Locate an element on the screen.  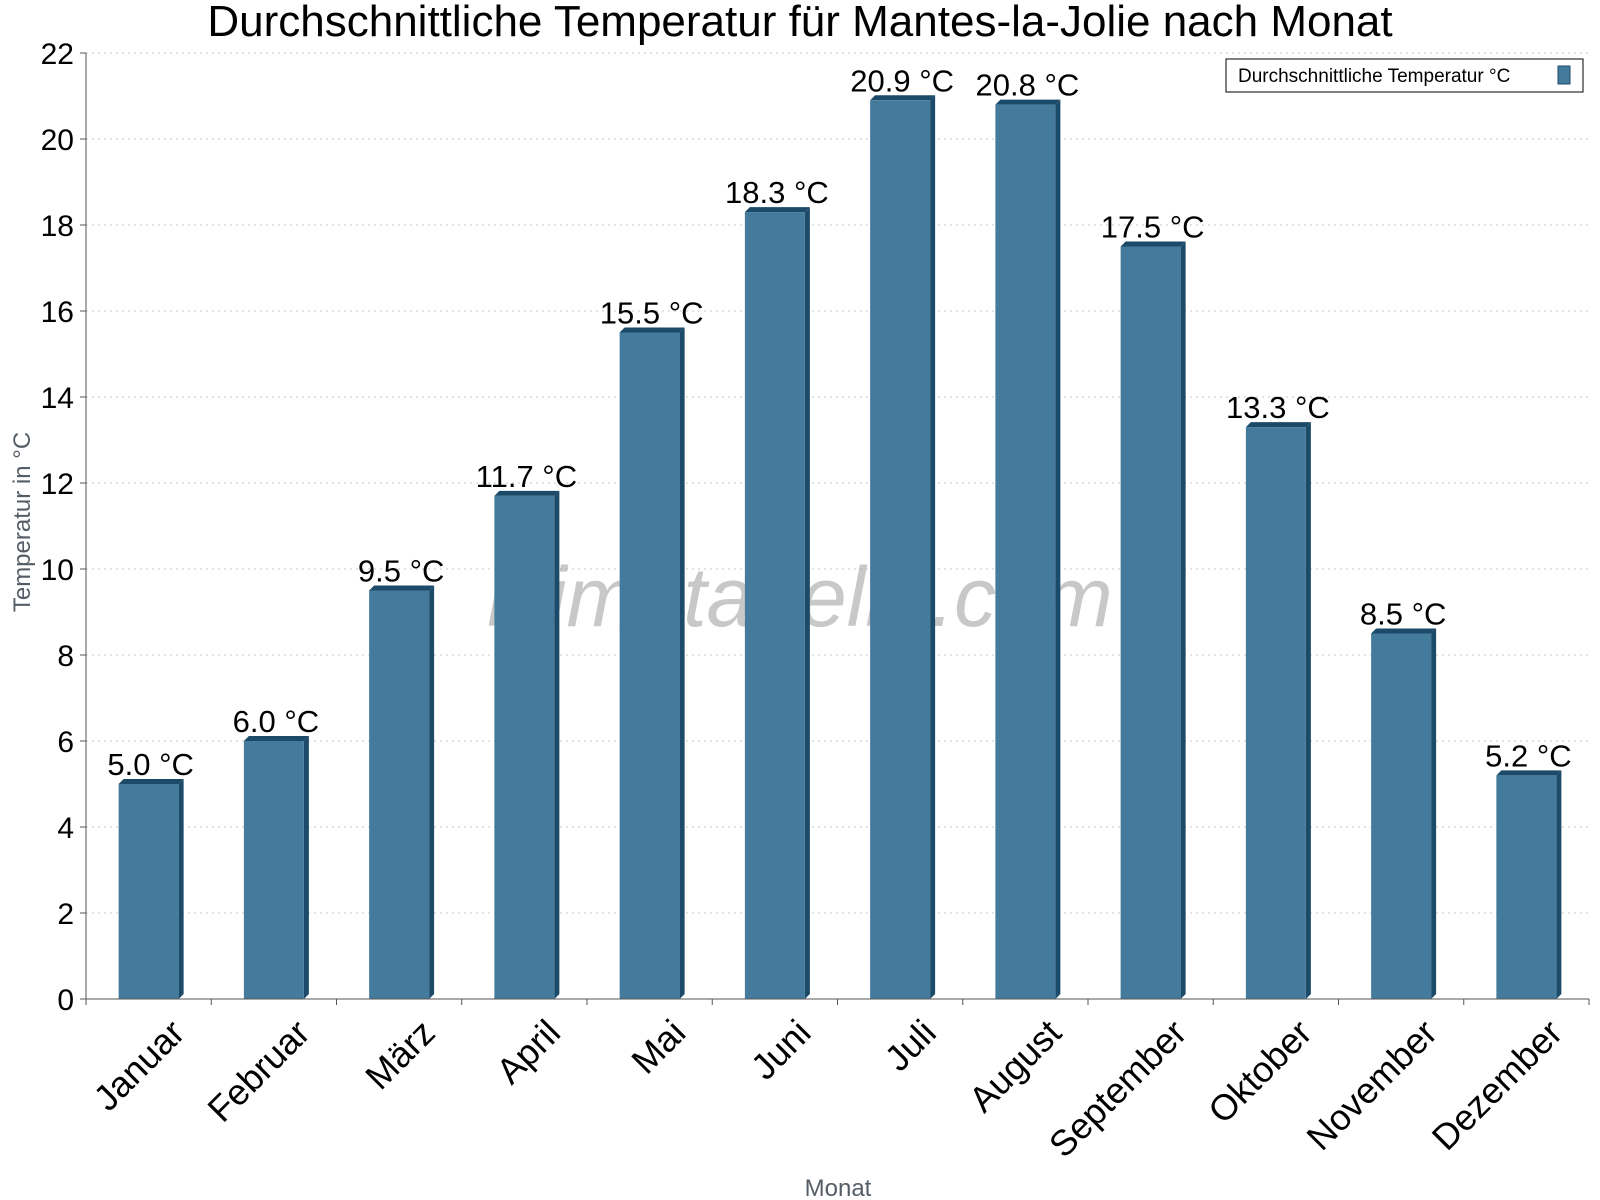
y-tick-label: 20 is located at coordinates (57, 140).